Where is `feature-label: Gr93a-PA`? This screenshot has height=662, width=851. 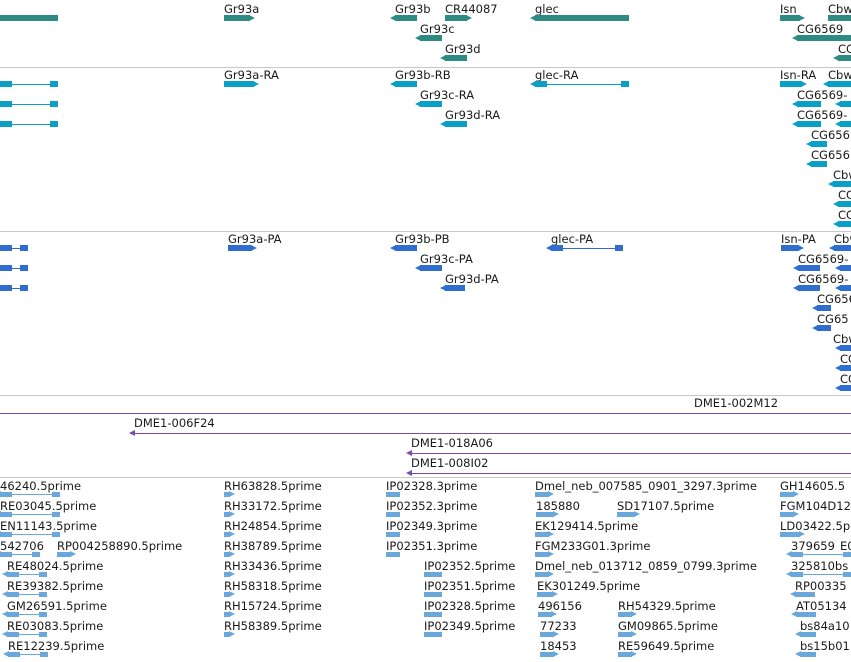
feature-label: Gr93a-PA is located at coordinates (255, 239).